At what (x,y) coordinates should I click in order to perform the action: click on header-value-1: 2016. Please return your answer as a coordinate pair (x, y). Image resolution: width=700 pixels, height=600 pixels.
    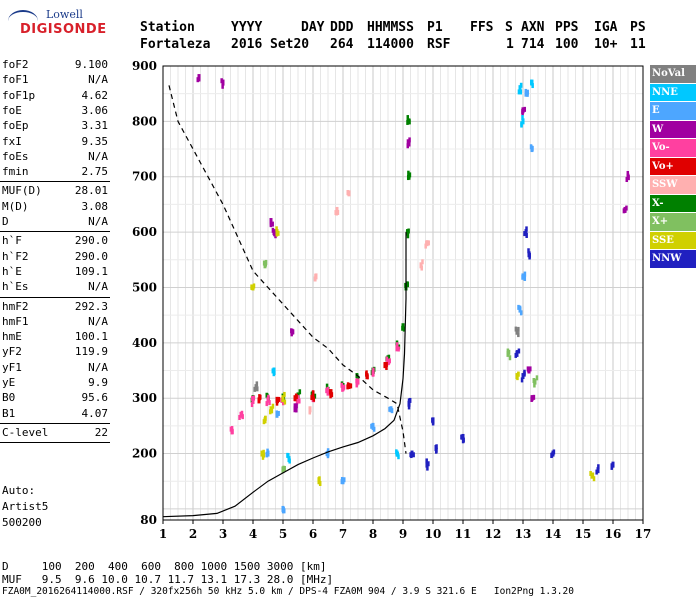
    Looking at the image, I should click on (247, 44).